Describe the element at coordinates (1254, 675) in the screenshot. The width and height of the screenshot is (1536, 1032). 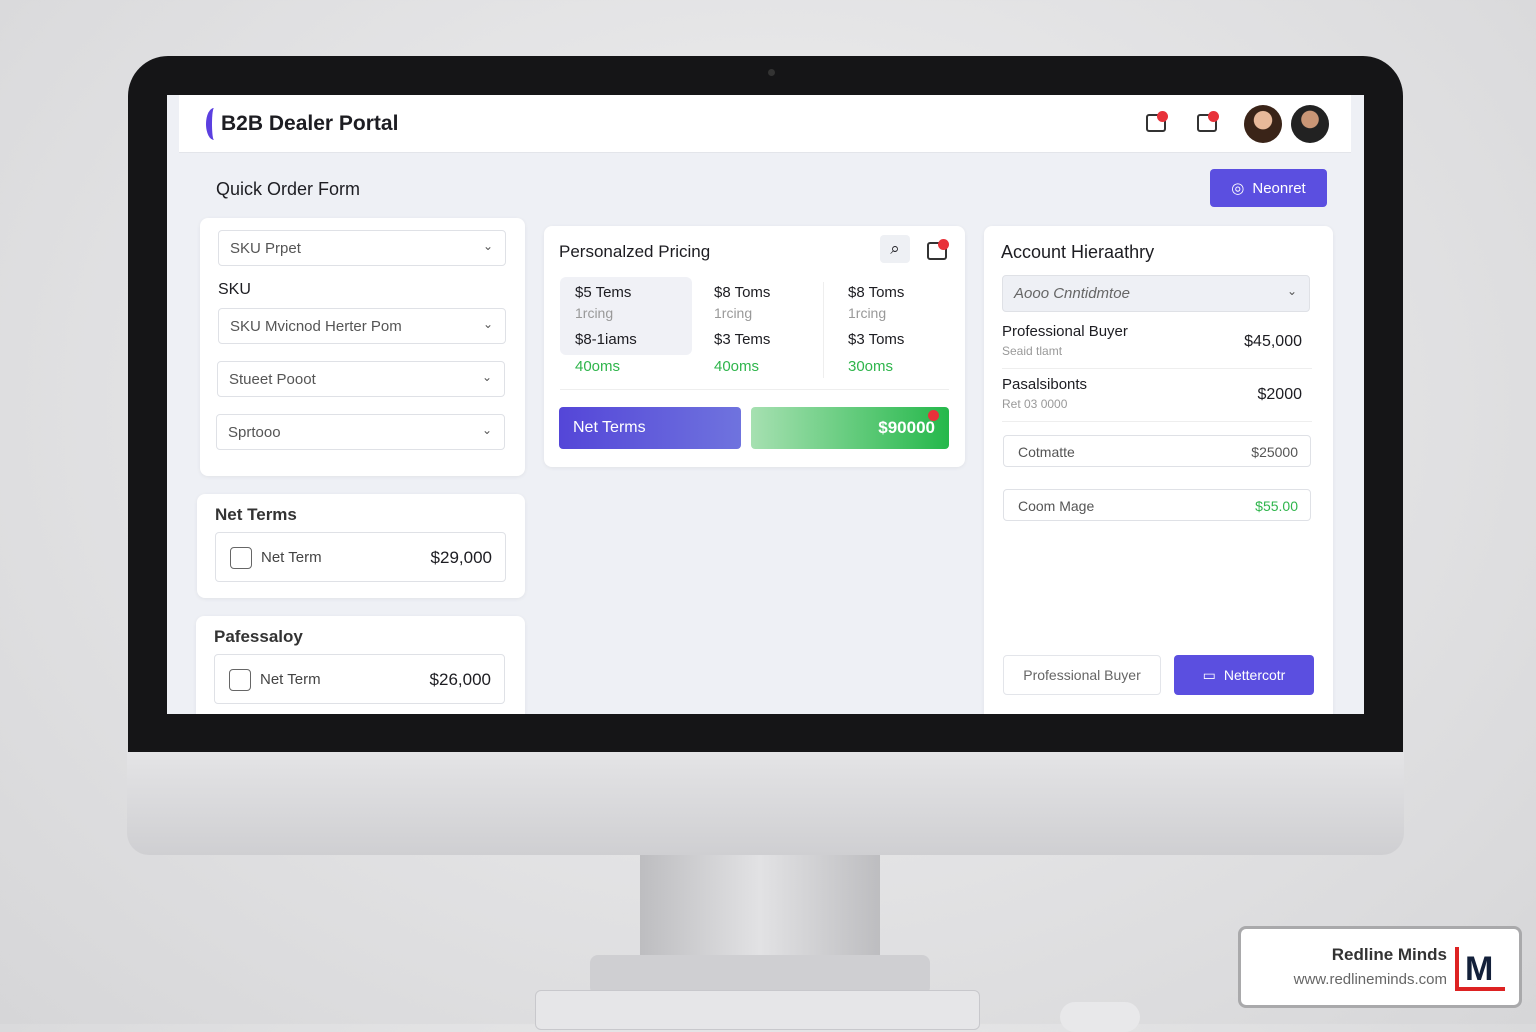
I see `button-label: Nettercotr` at that location.